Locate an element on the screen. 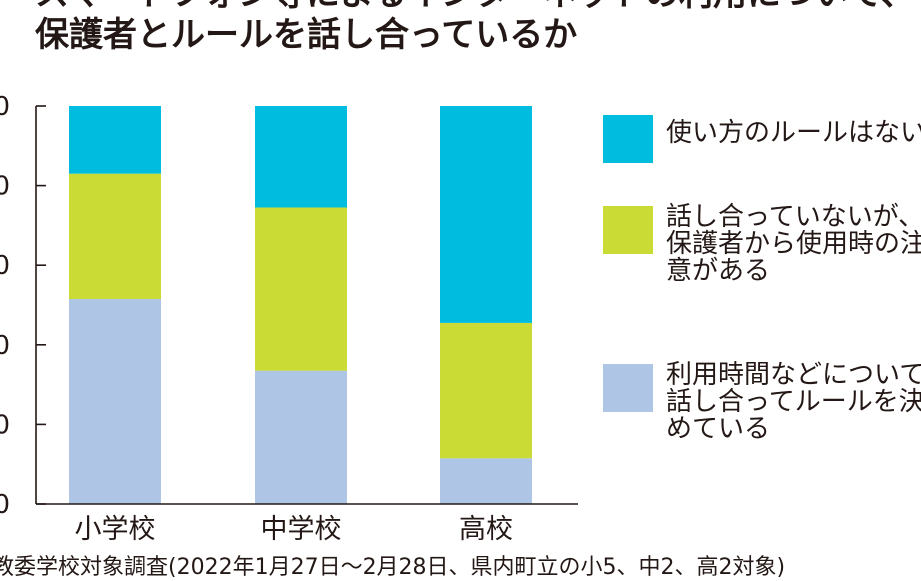  legend-swatch-rule is located at coordinates (628, 388).